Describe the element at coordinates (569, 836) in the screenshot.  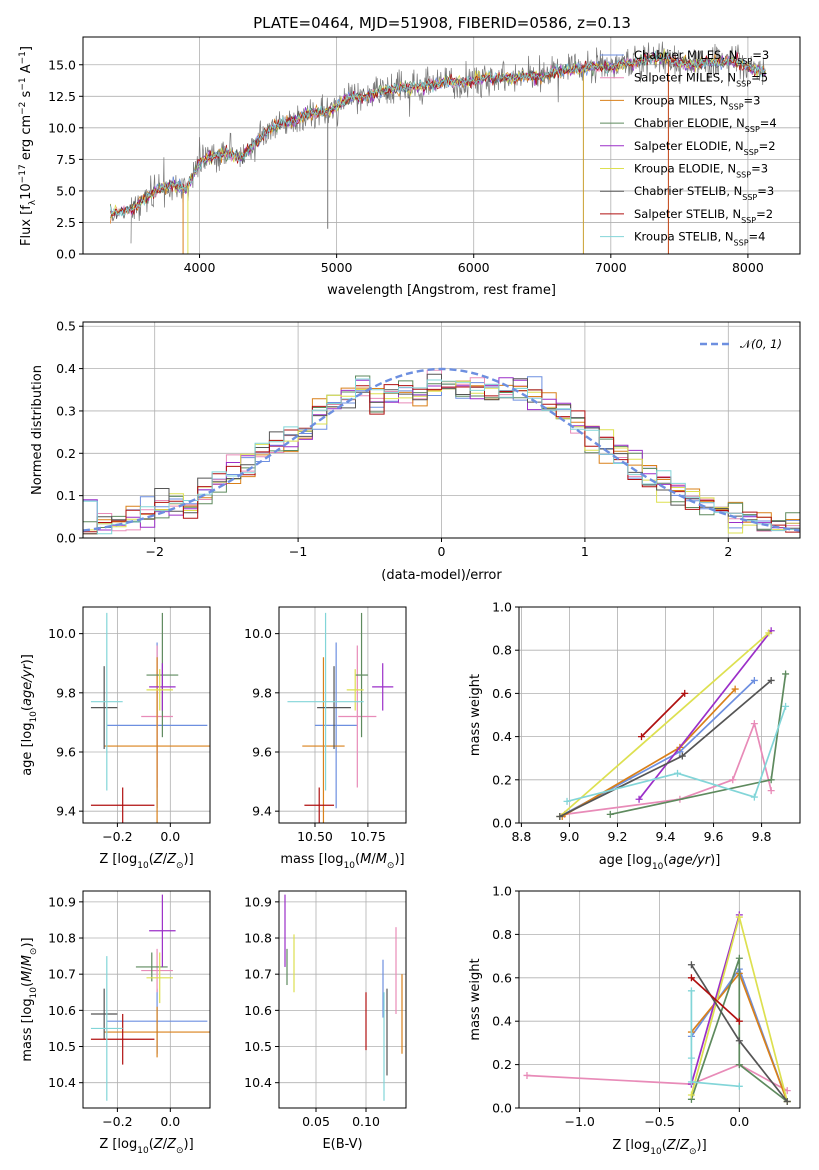
I see `x-tick-label: 9.0` at that location.